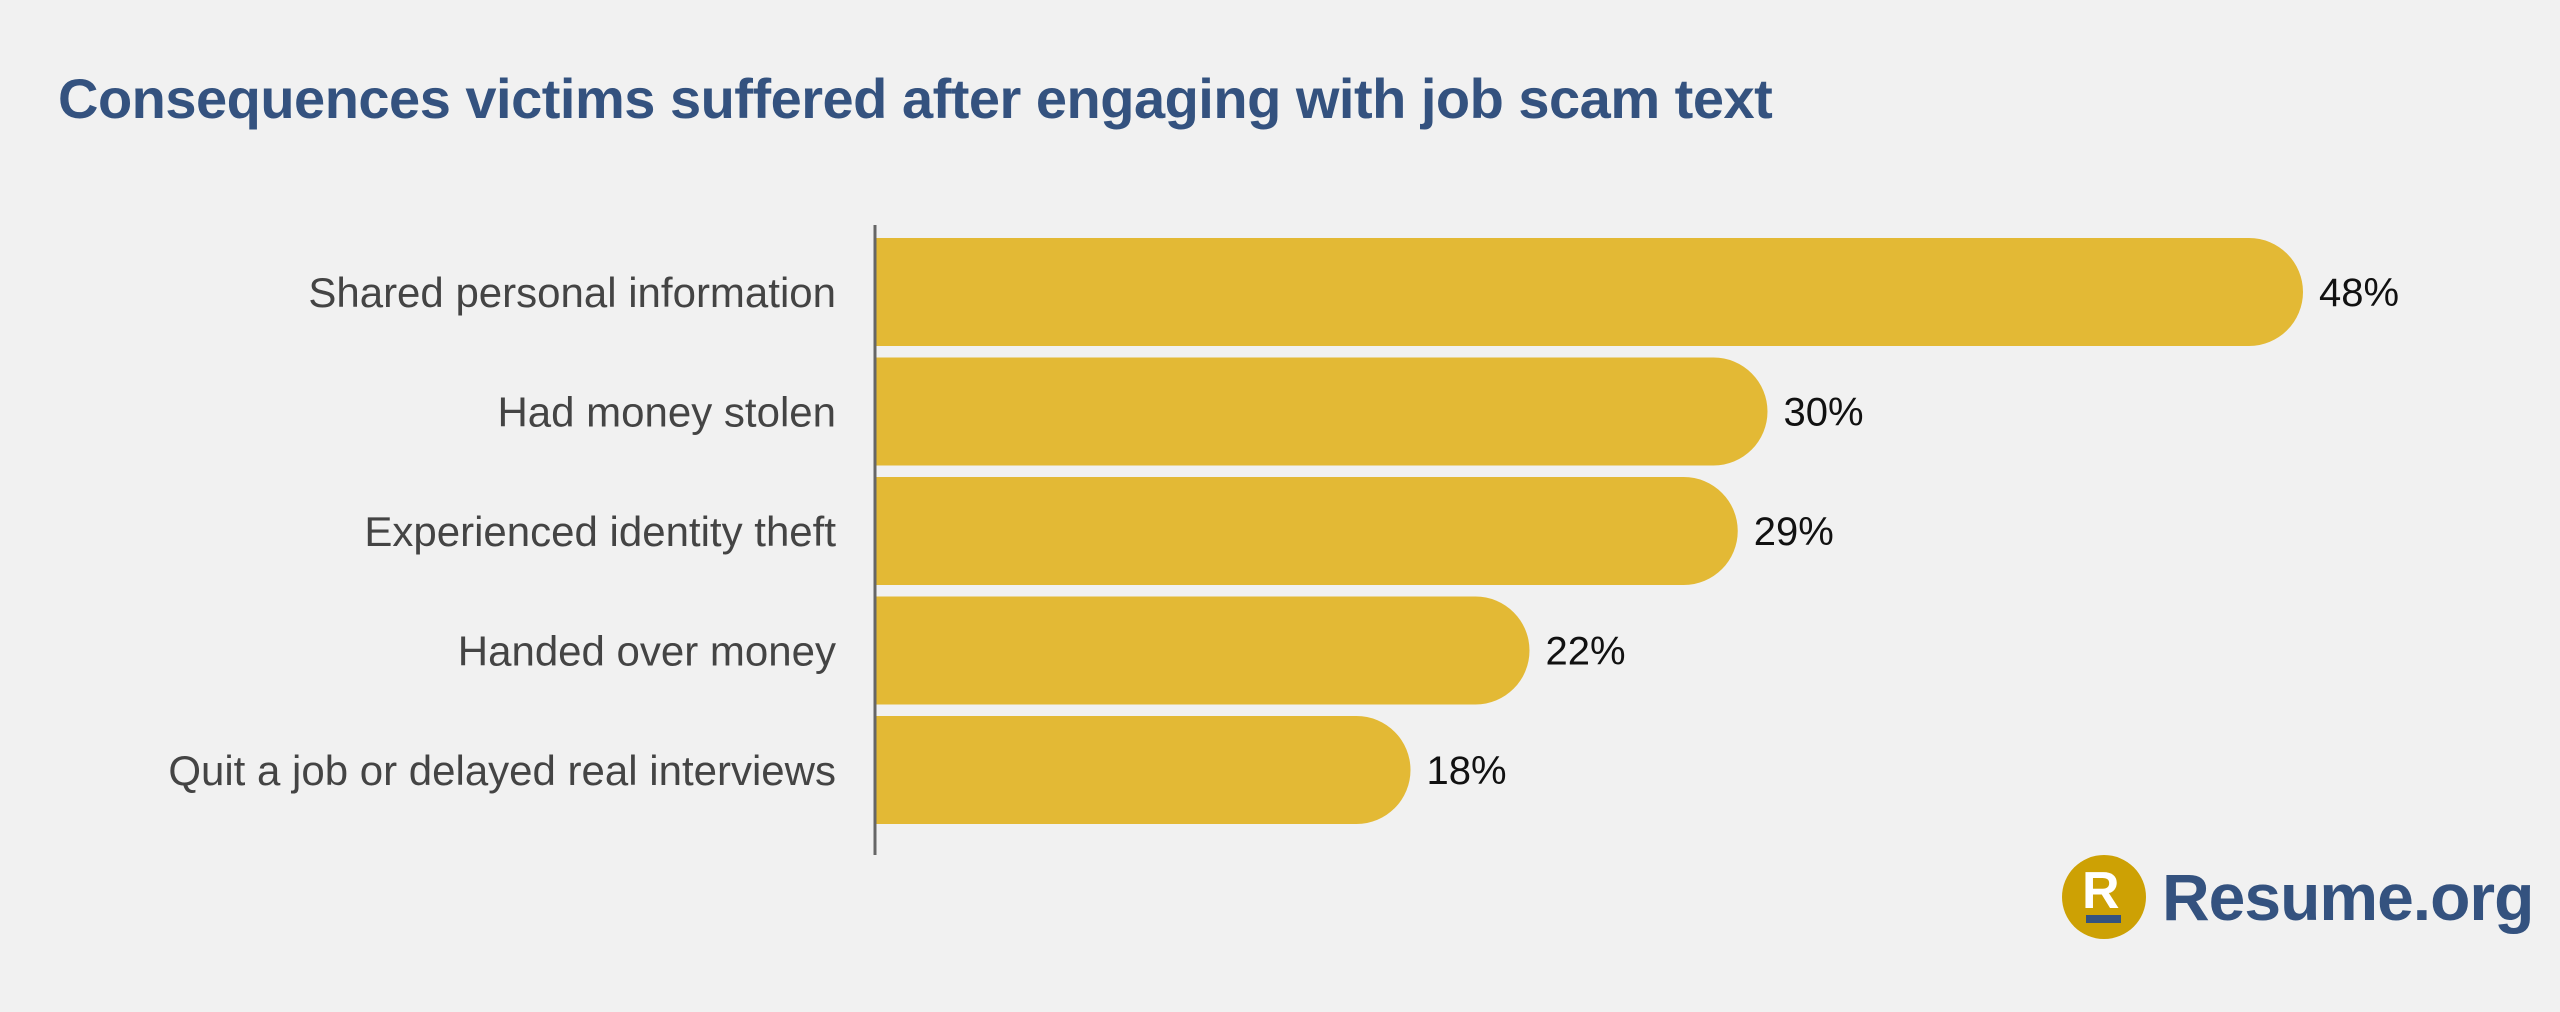 This screenshot has width=2560, height=1012. I want to click on value-label: 48%, so click(2359, 293).